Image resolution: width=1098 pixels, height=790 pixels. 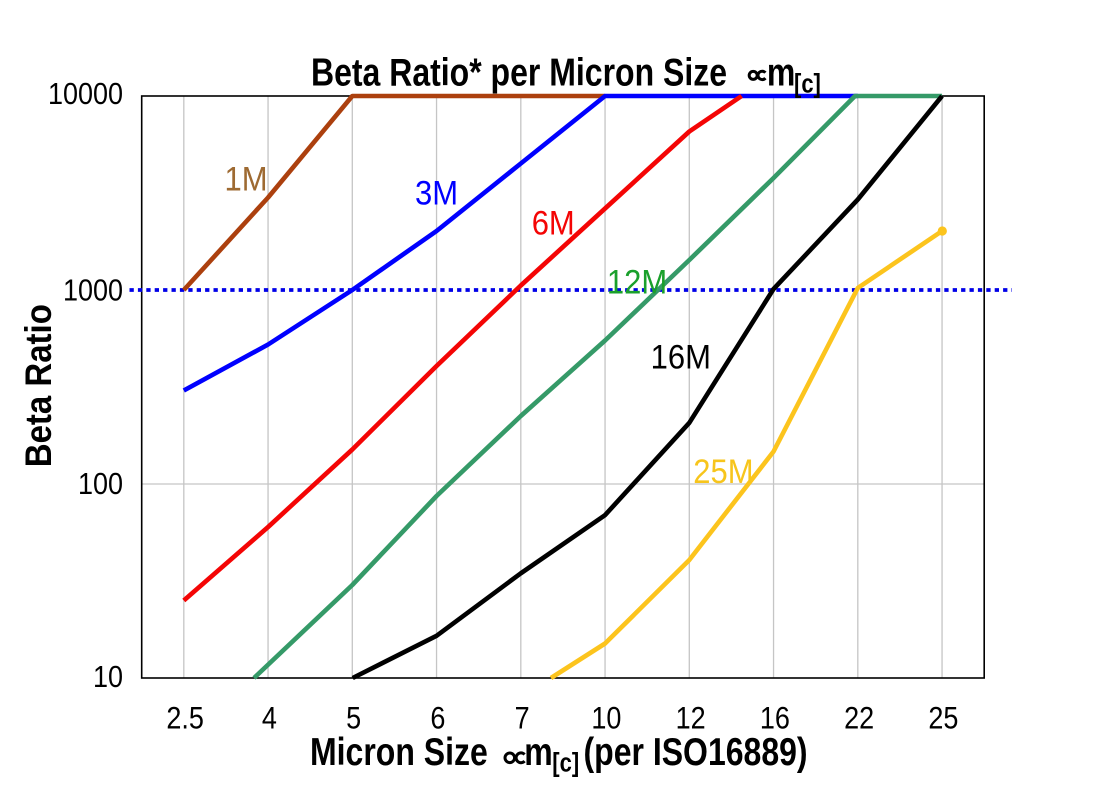 I want to click on svg-text: Beta Ratio* per Micron Size, so click(x=519, y=73).